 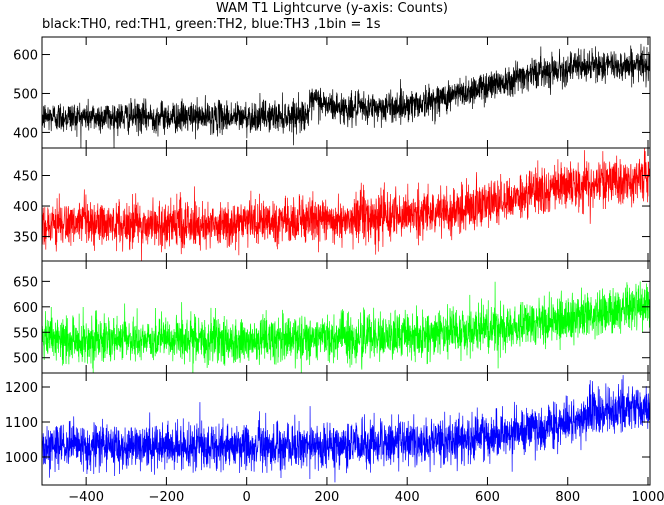 What do you see at coordinates (21, 458) in the screenshot?
I see `y-tick-label-th3: 1000` at bounding box center [21, 458].